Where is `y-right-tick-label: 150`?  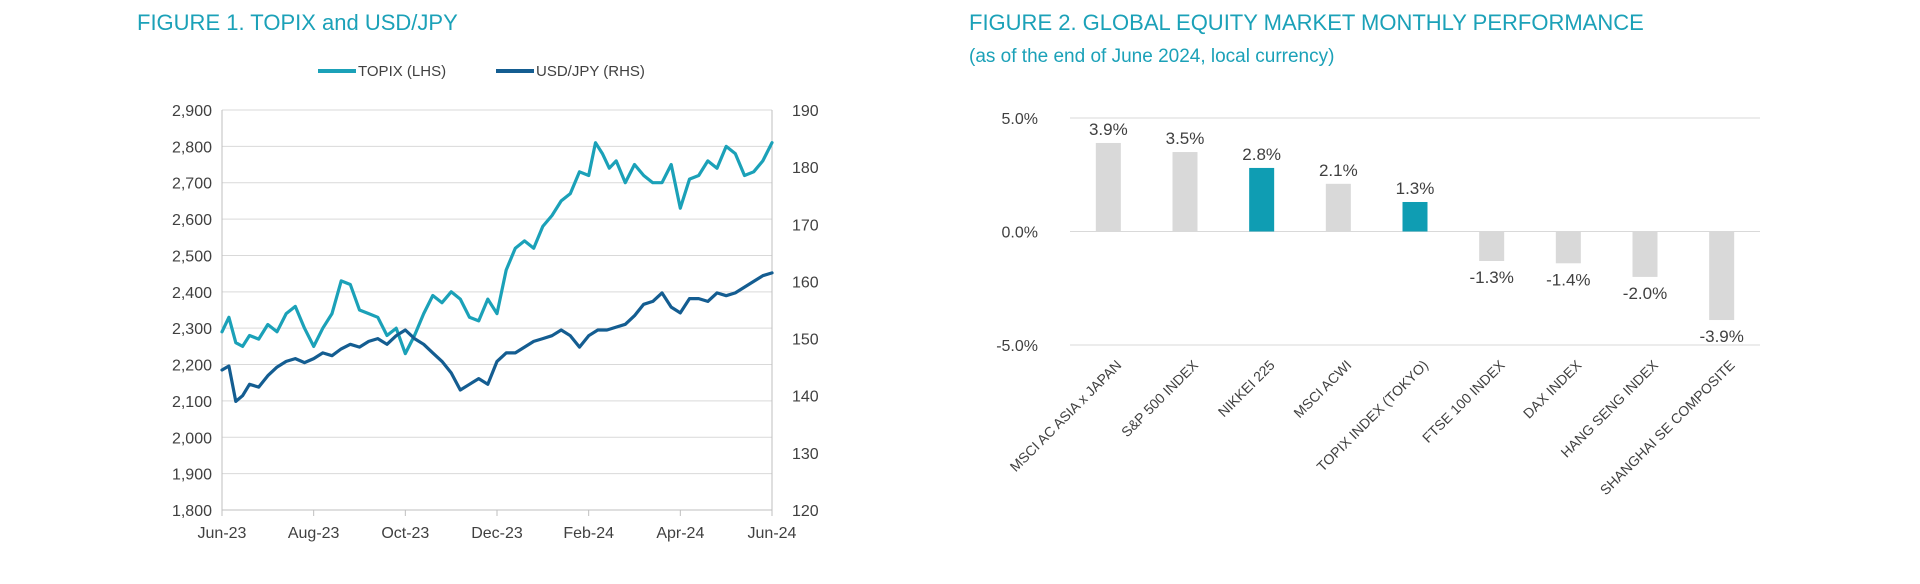
y-right-tick-label: 150 is located at coordinates (805, 340).